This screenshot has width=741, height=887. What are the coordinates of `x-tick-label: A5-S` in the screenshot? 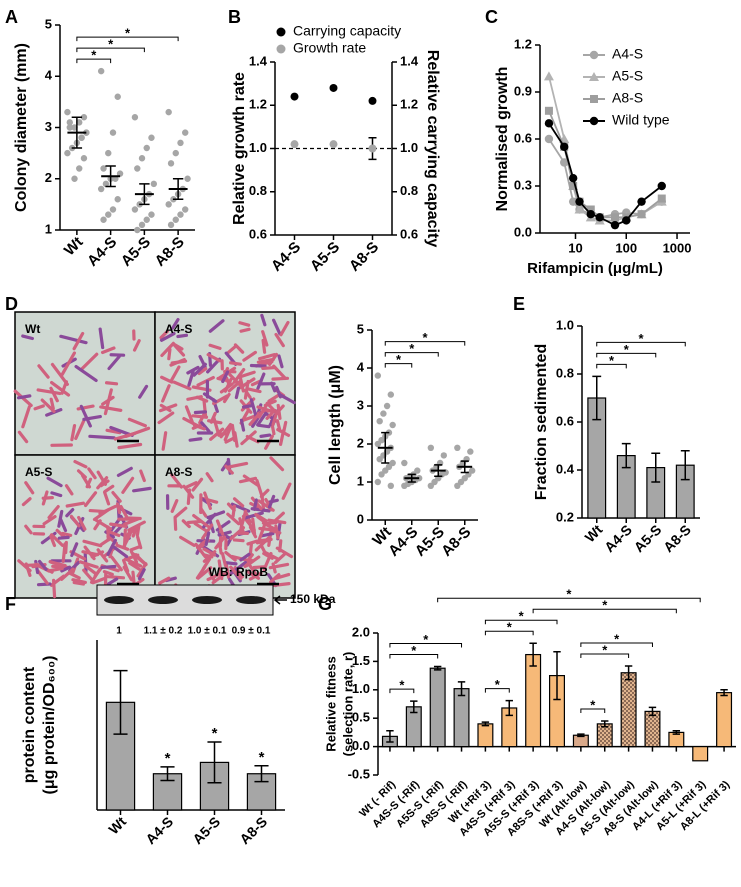 It's located at (136, 252).